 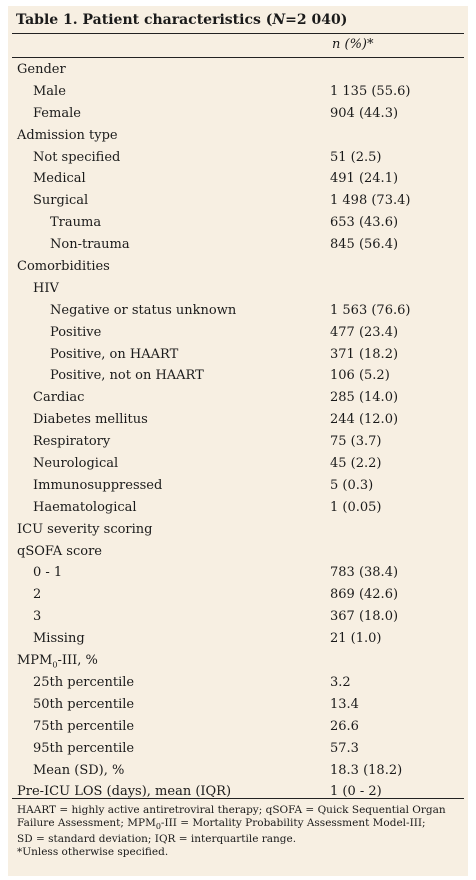 What do you see at coordinates (238, 355) in the screenshot?
I see `table-row: Positive, on HAART 371 (18.2)` at bounding box center [238, 355].